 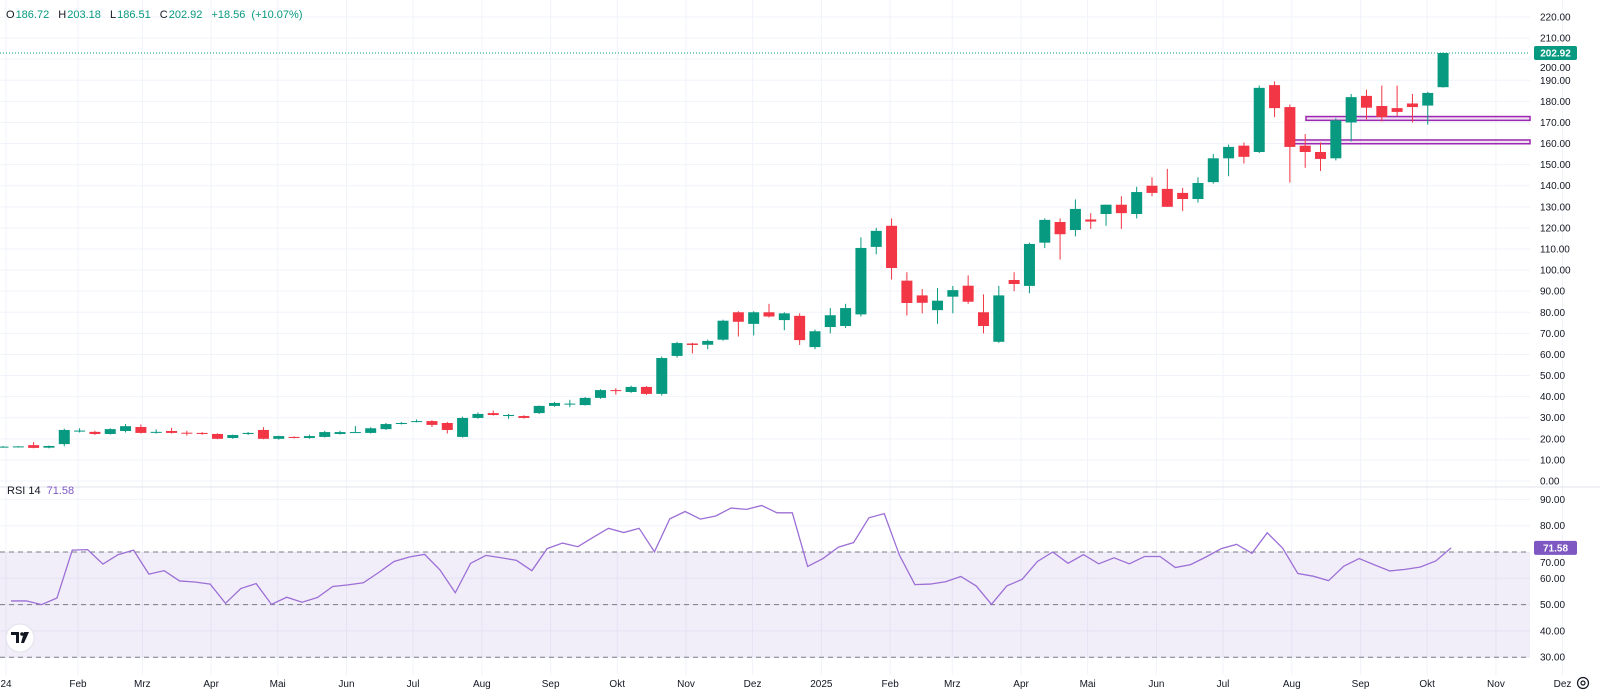 I want to click on price-tick-label: 180.00, so click(x=1555, y=102).